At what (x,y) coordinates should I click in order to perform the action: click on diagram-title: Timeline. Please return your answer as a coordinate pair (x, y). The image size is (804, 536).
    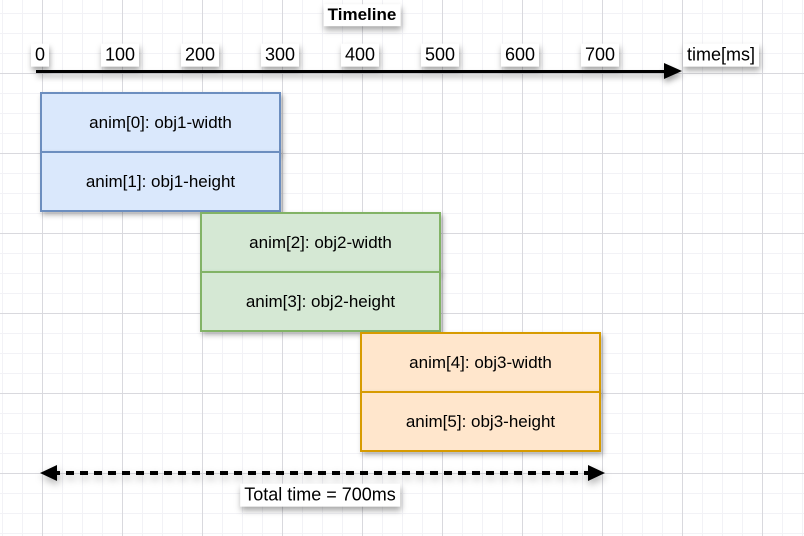
    Looking at the image, I should click on (362, 15).